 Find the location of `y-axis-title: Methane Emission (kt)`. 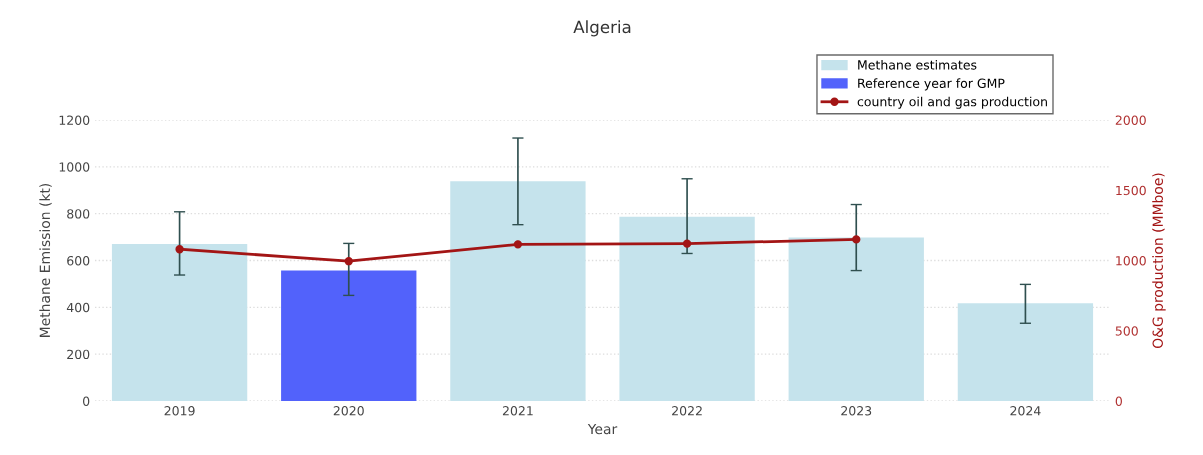

y-axis-title: Methane Emission (kt) is located at coordinates (45, 260).